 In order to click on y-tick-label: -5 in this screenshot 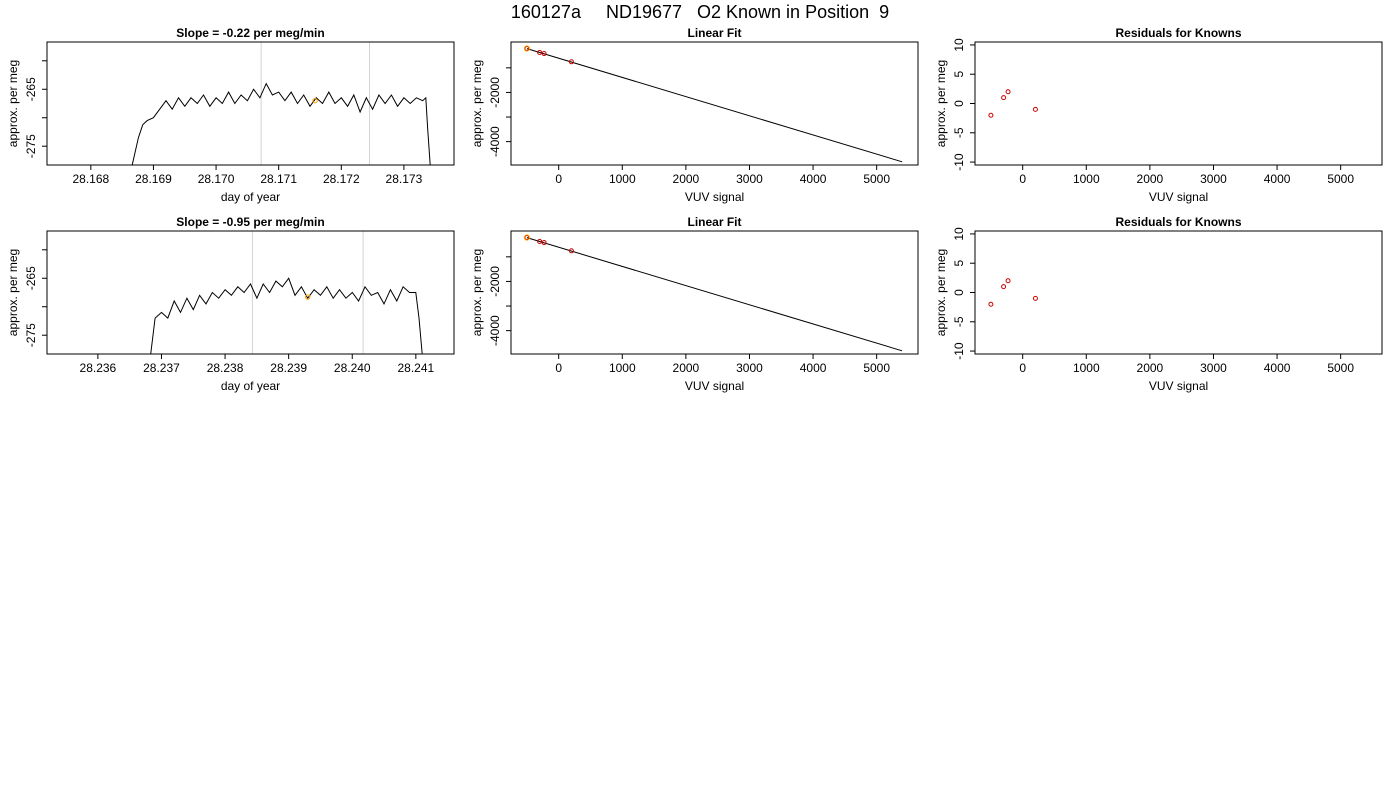, I will do `click(959, 132)`.